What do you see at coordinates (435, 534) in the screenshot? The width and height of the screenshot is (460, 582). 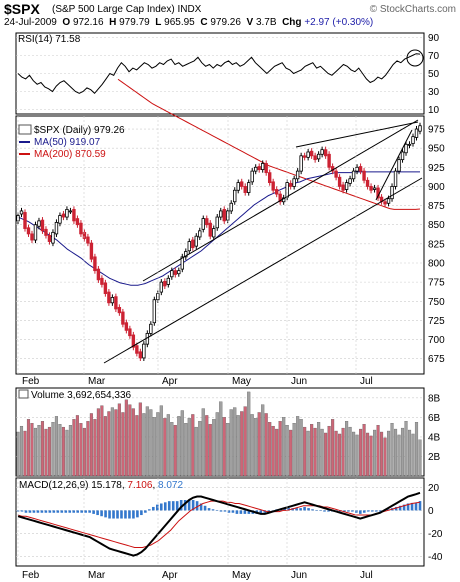 I see `macd-tick-label: -20` at bounding box center [435, 534].